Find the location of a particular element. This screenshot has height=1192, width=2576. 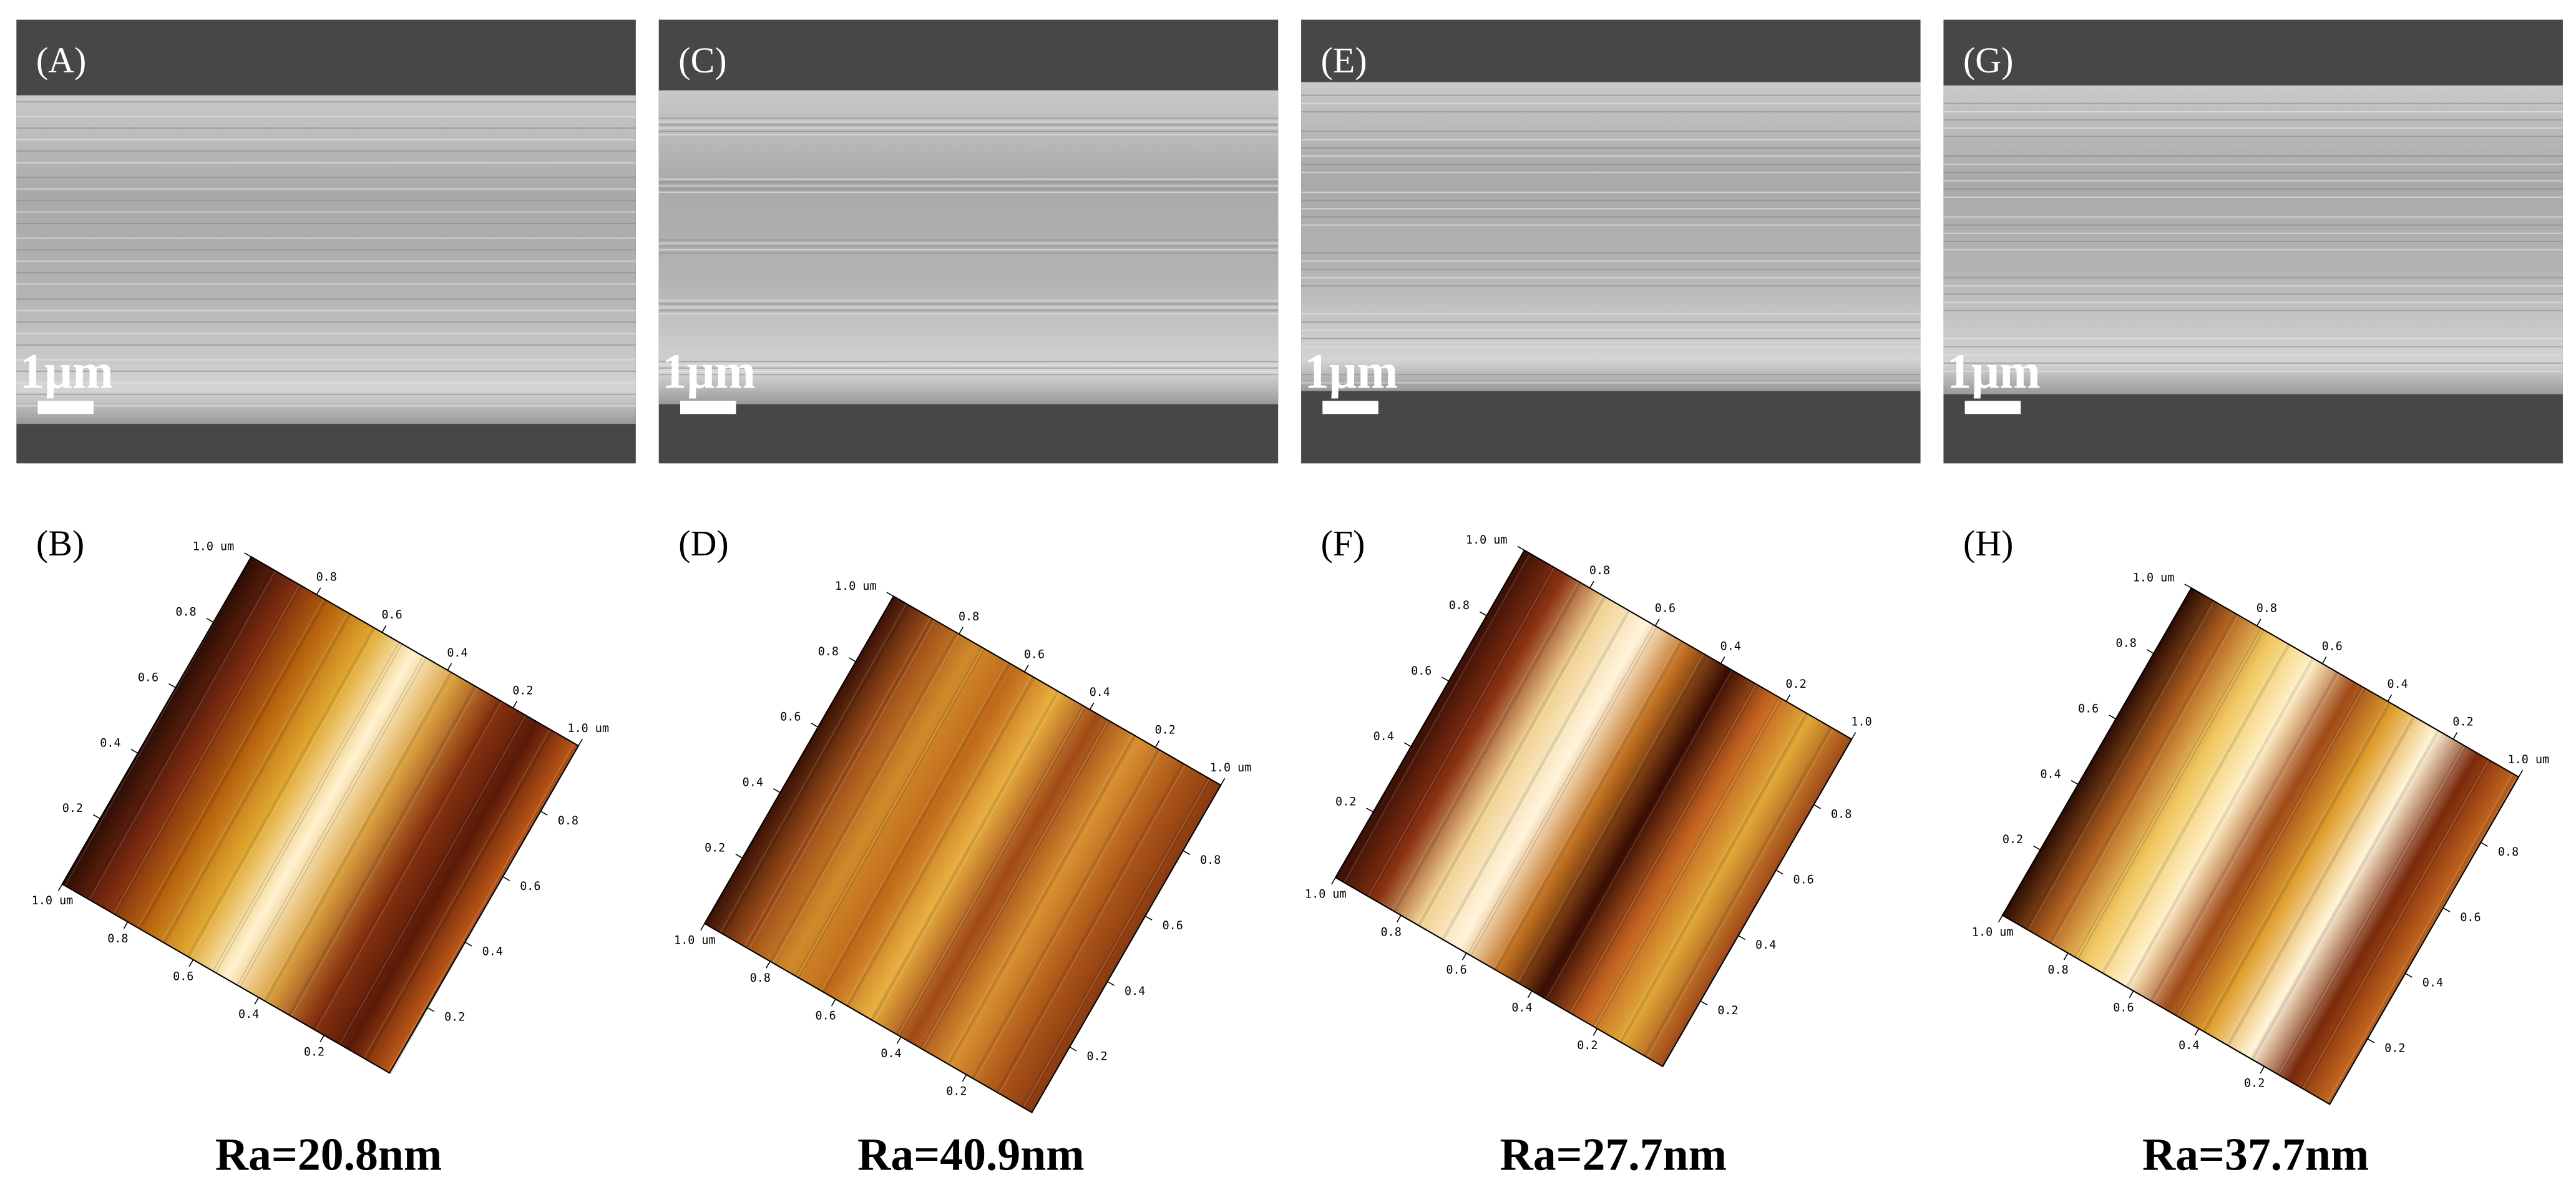

sem-image: (G) 1μm is located at coordinates (2253, 241).